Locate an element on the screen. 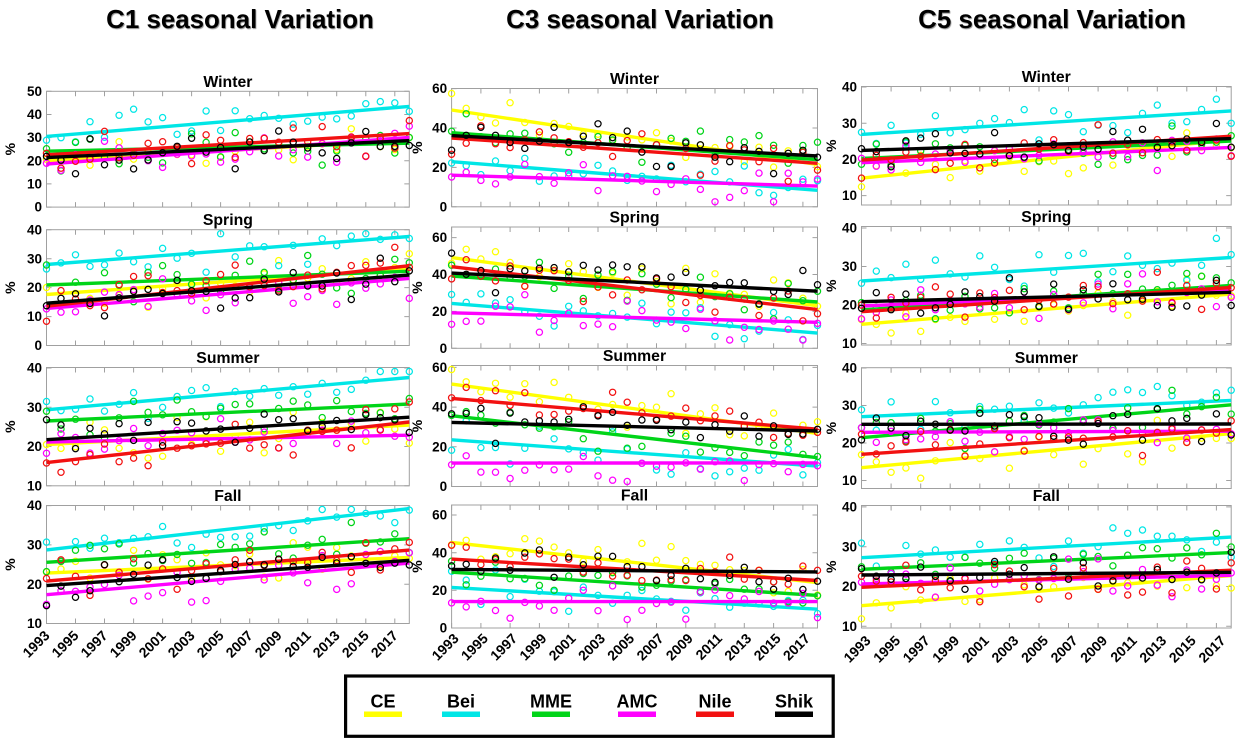 The image size is (1245, 749). svg-text: Winter is located at coordinates (1046, 77).